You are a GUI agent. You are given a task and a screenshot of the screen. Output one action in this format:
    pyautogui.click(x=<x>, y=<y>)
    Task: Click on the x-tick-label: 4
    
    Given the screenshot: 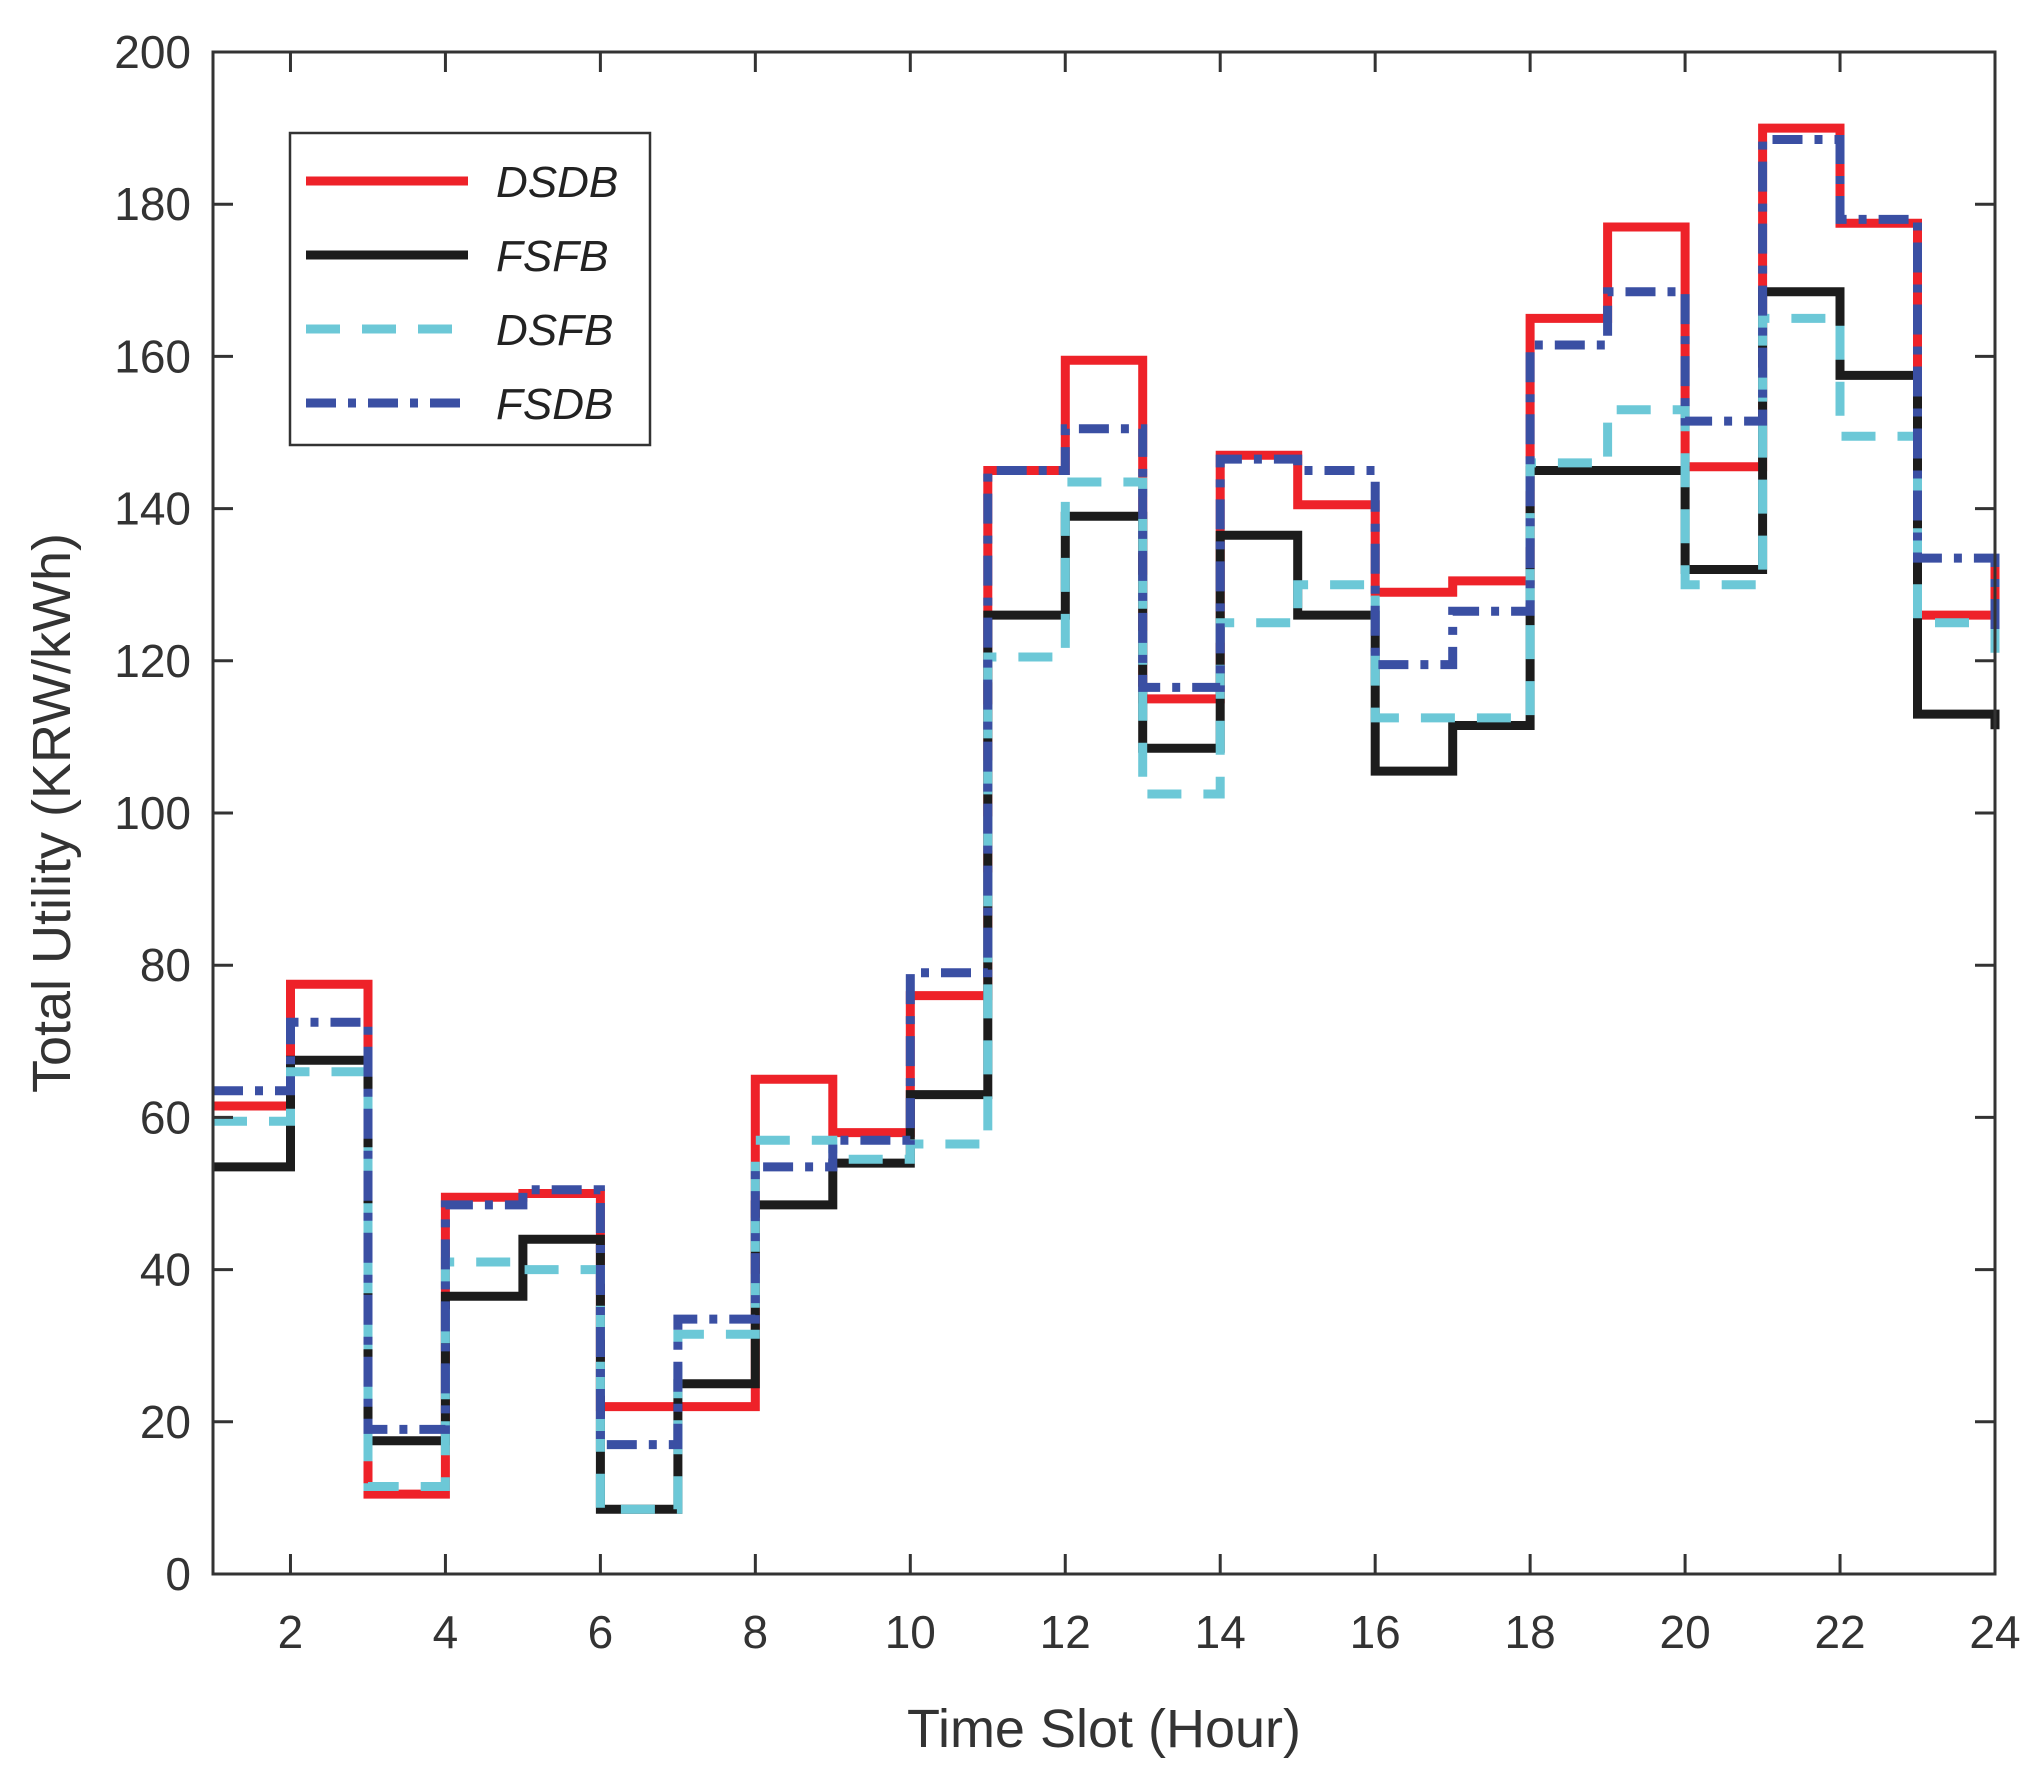 What is the action you would take?
    pyautogui.click(x=446, y=1632)
    